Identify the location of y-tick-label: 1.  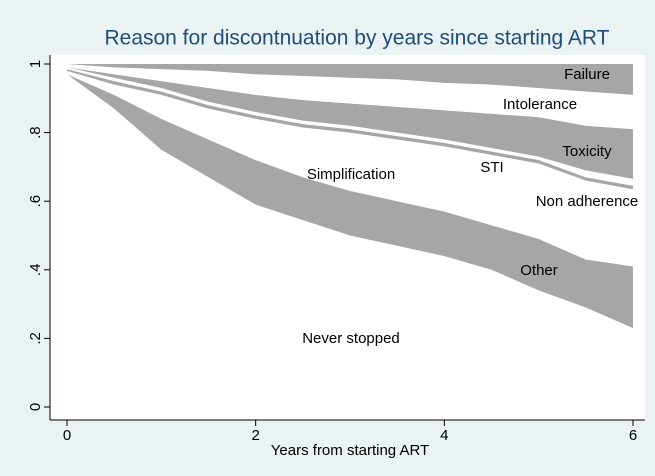
(35, 64).